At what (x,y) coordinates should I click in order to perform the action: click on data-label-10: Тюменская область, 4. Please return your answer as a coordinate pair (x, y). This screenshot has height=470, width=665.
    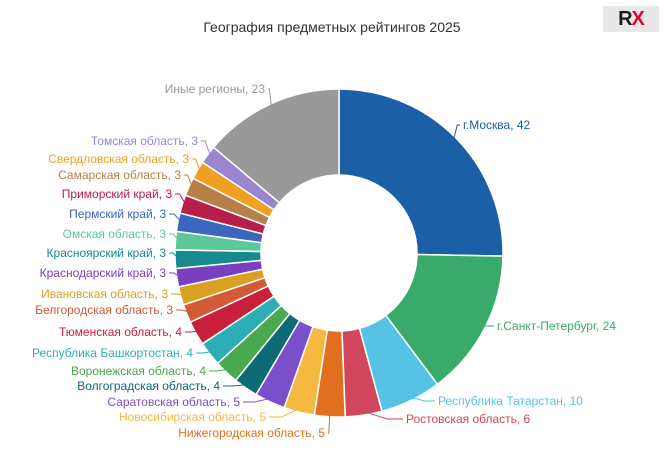
    Looking at the image, I should click on (120, 332).